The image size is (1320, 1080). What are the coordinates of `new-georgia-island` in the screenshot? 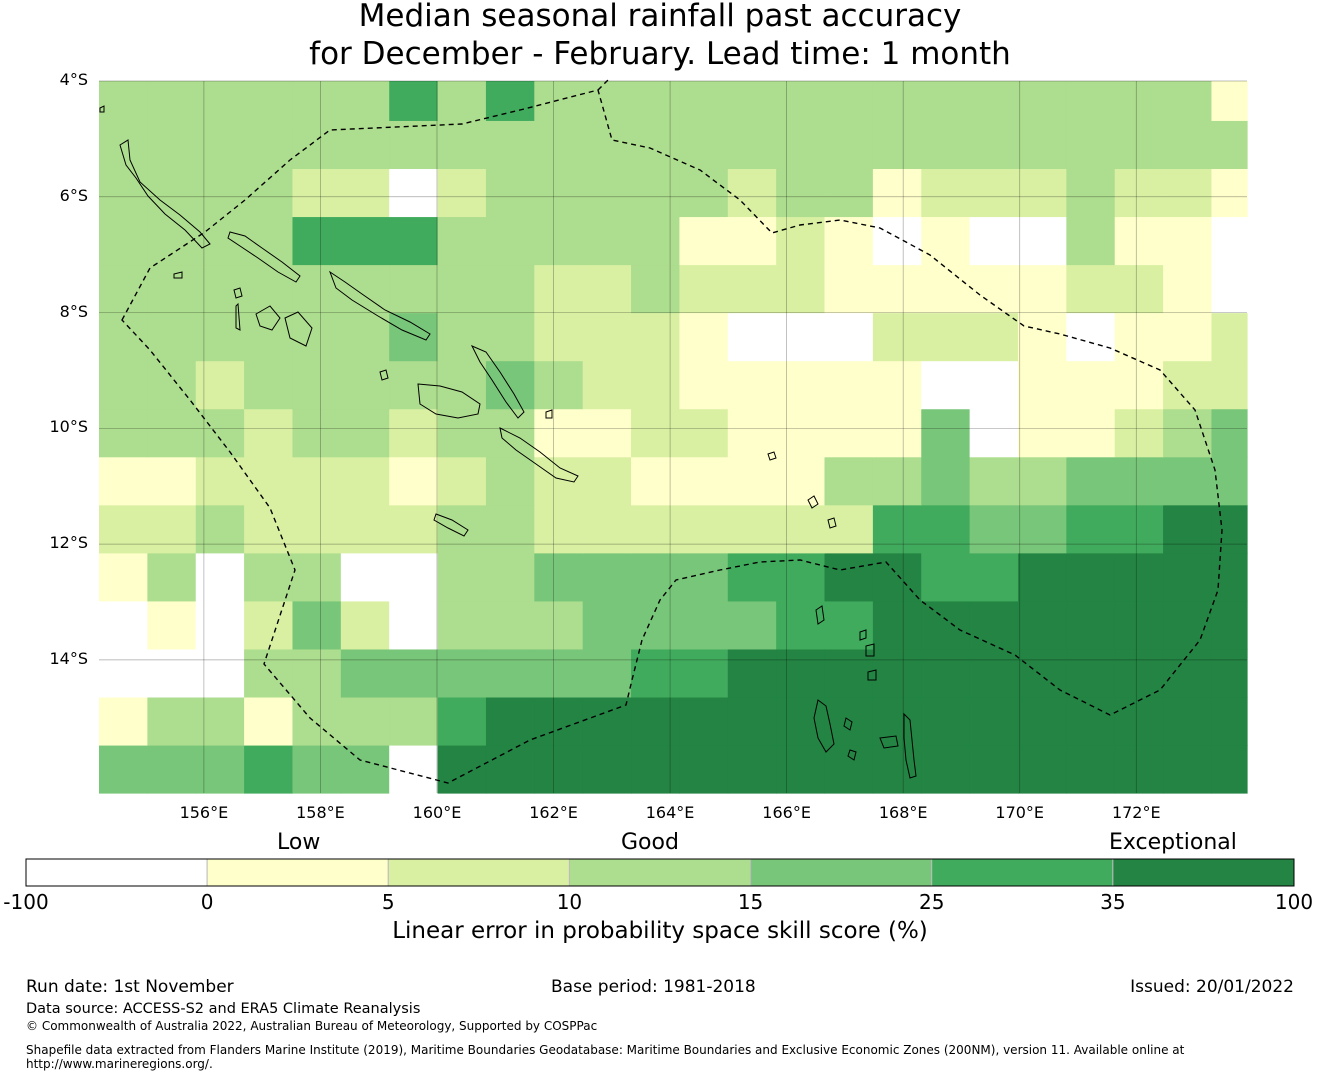 It's located at (284, 326).